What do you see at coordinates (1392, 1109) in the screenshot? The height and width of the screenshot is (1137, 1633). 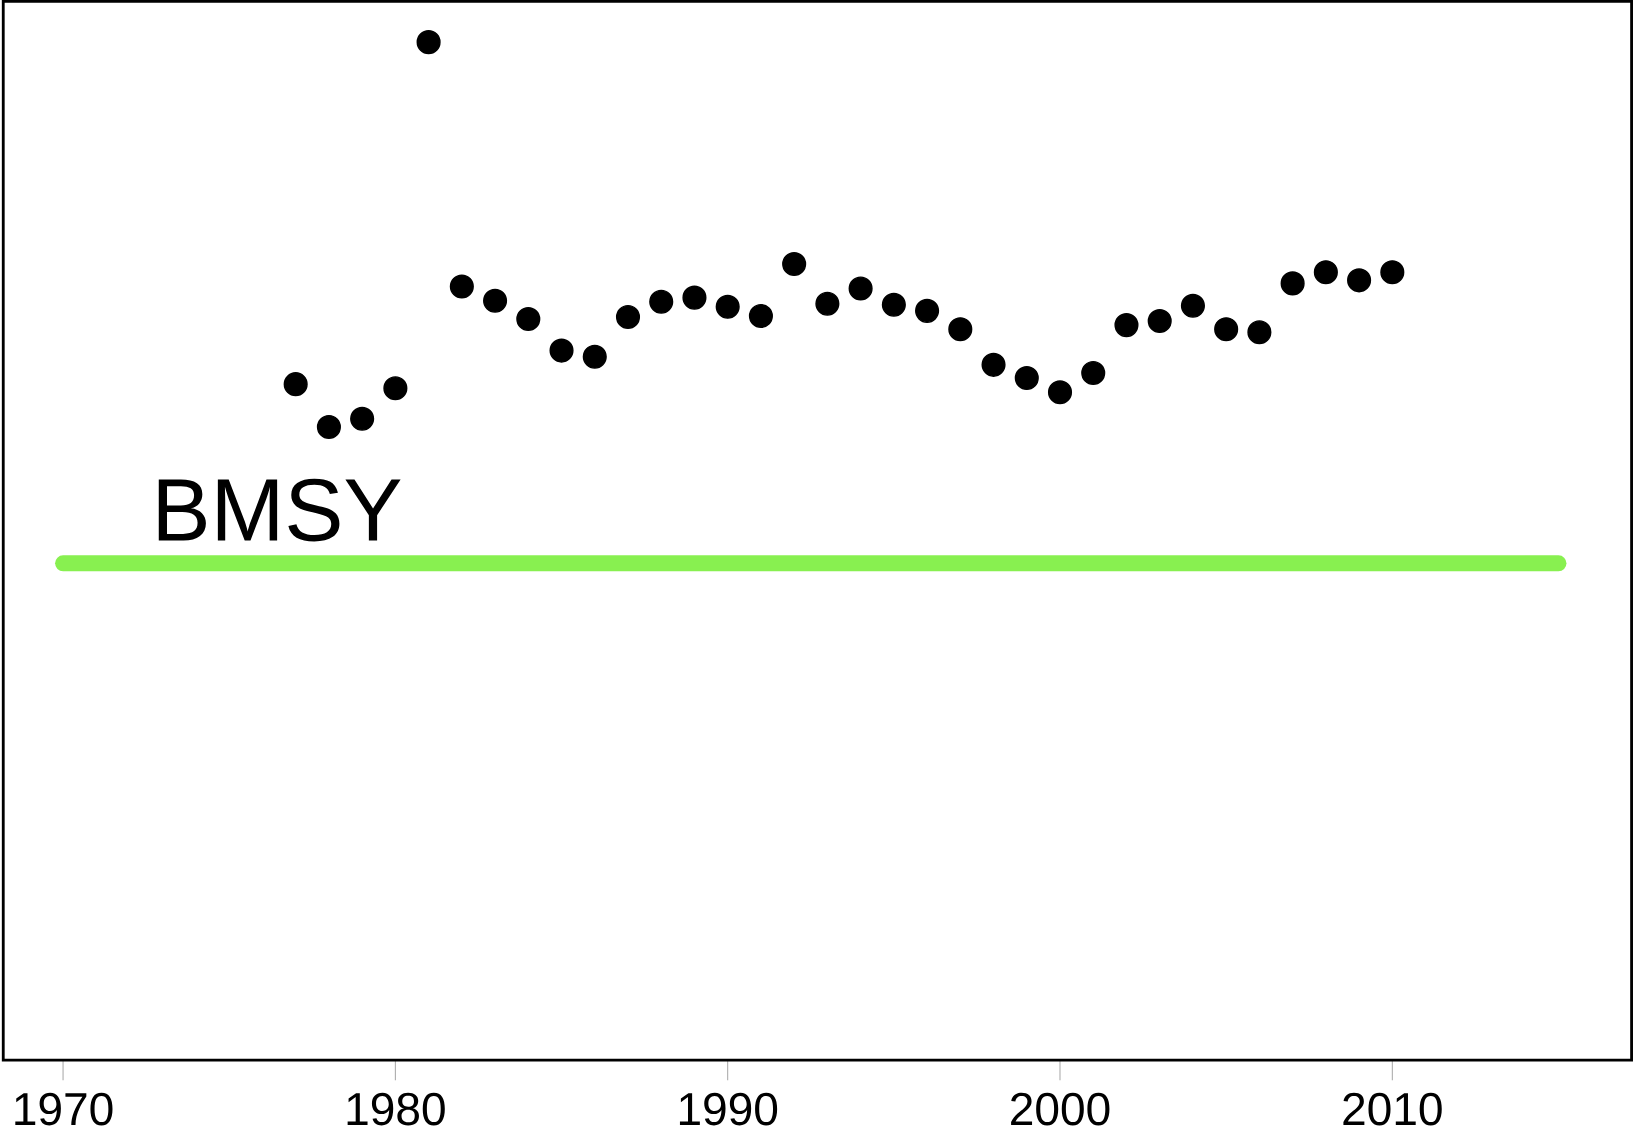 I see `x-tick-label: 2010` at bounding box center [1392, 1109].